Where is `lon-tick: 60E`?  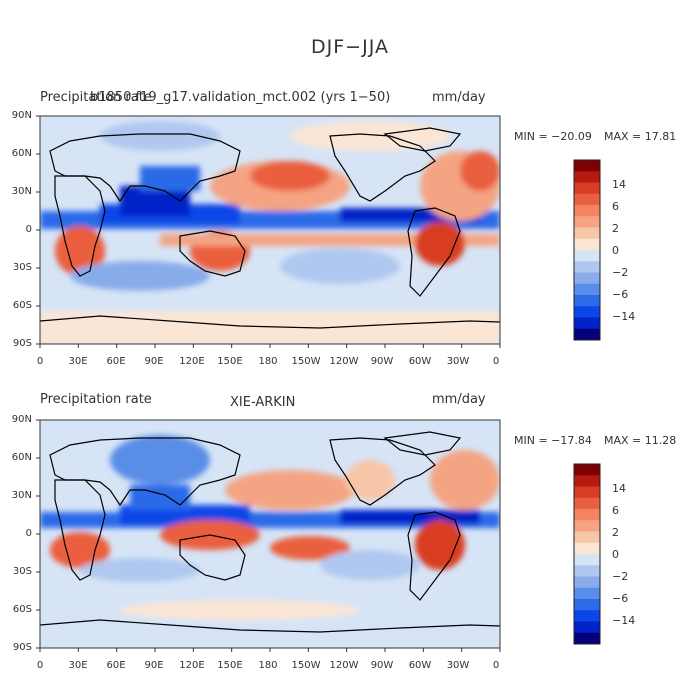 lon-tick: 60E is located at coordinates (116, 665).